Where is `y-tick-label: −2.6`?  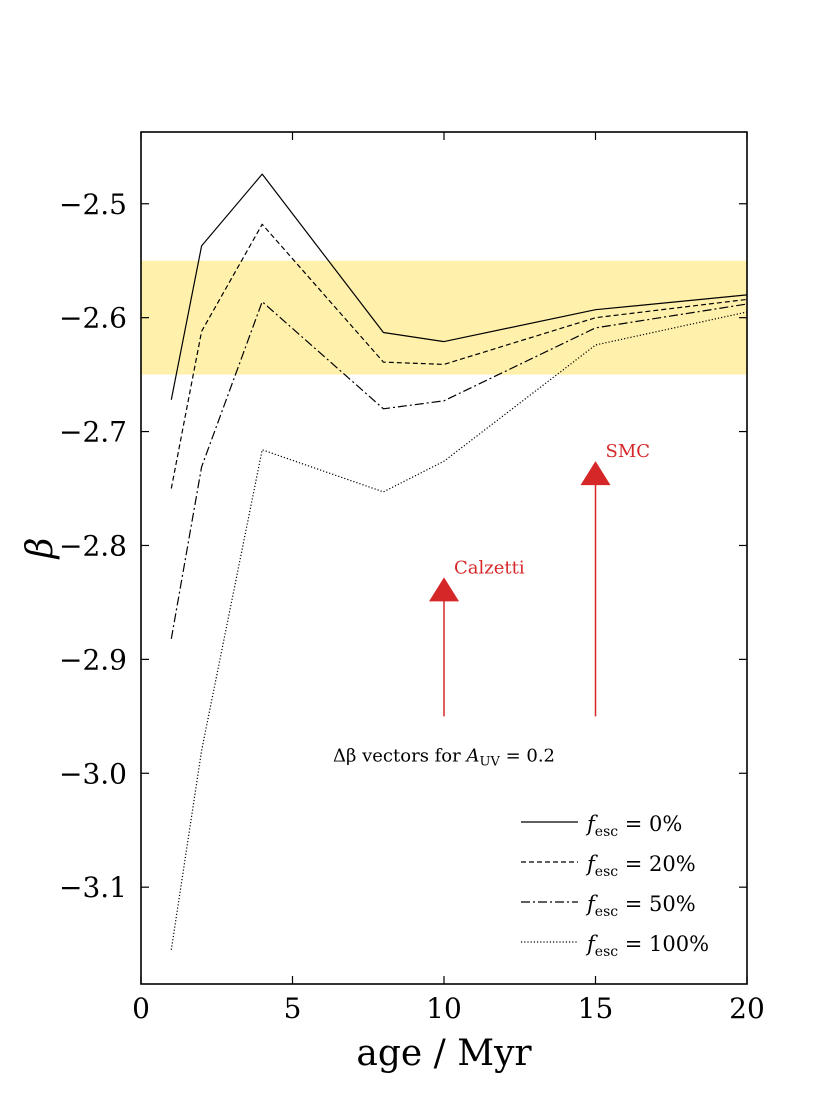 y-tick-label: −2.6 is located at coordinates (93, 318).